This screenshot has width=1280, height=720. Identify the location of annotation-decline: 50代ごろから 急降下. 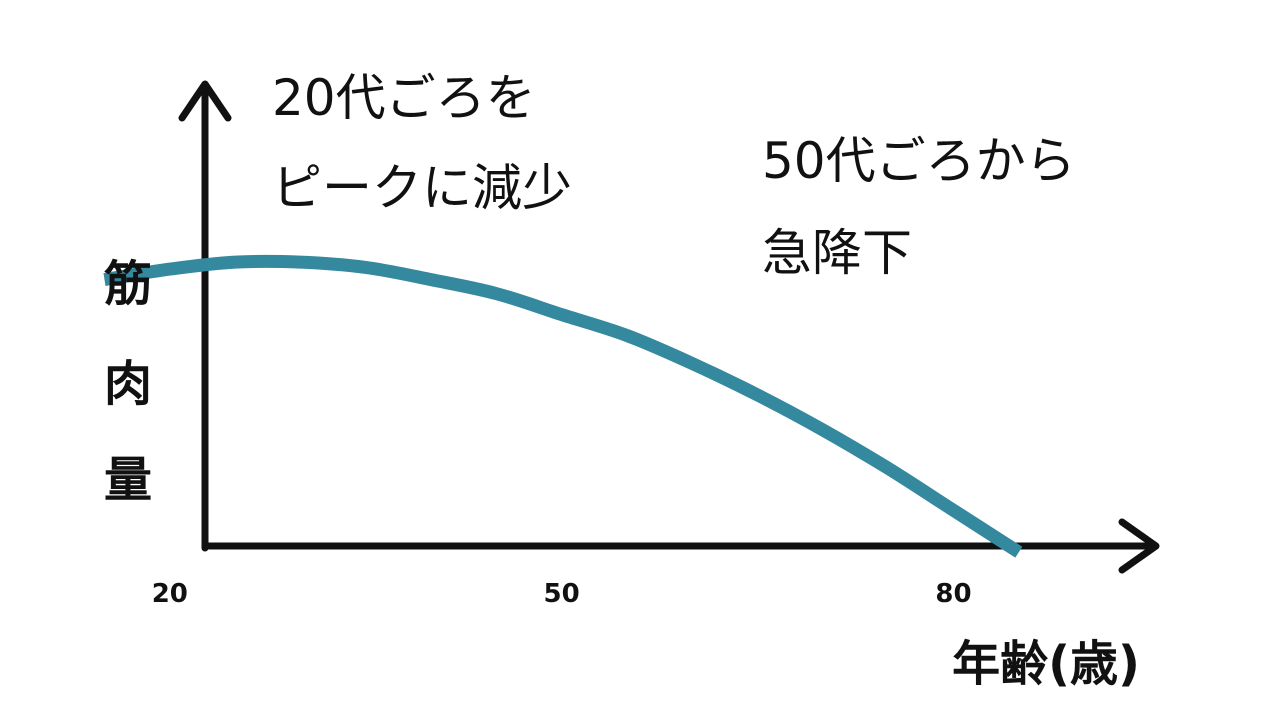
(919, 207).